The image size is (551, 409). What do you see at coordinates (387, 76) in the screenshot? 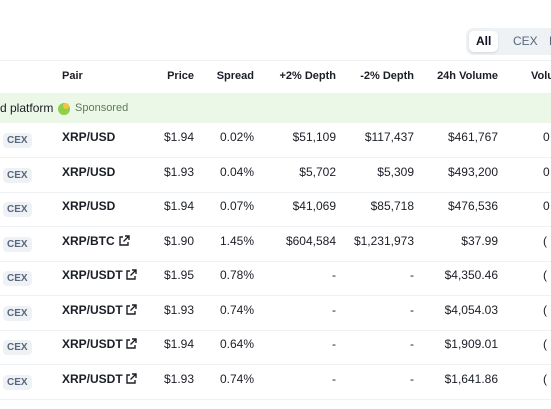
I see `column-header: -2% Depth` at bounding box center [387, 76].